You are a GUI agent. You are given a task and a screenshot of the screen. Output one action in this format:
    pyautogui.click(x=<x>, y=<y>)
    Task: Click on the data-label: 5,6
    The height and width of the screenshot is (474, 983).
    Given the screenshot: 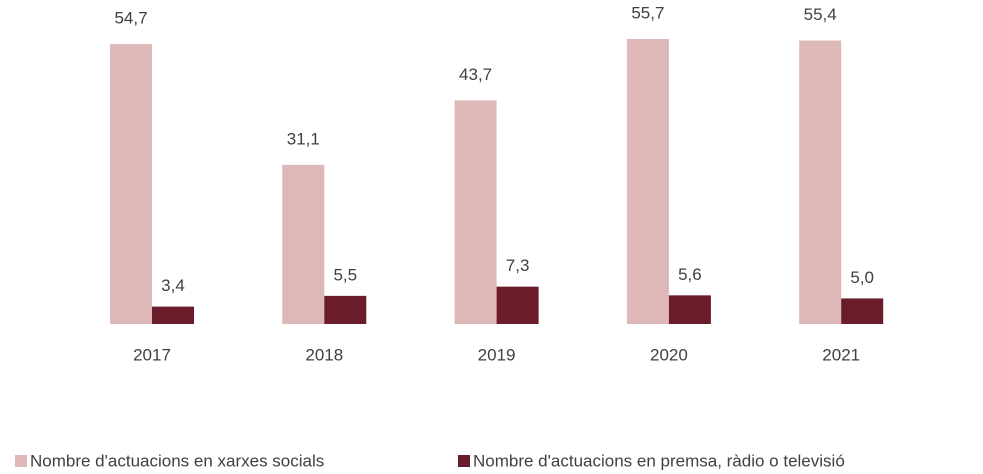 What is the action you would take?
    pyautogui.click(x=690, y=274)
    